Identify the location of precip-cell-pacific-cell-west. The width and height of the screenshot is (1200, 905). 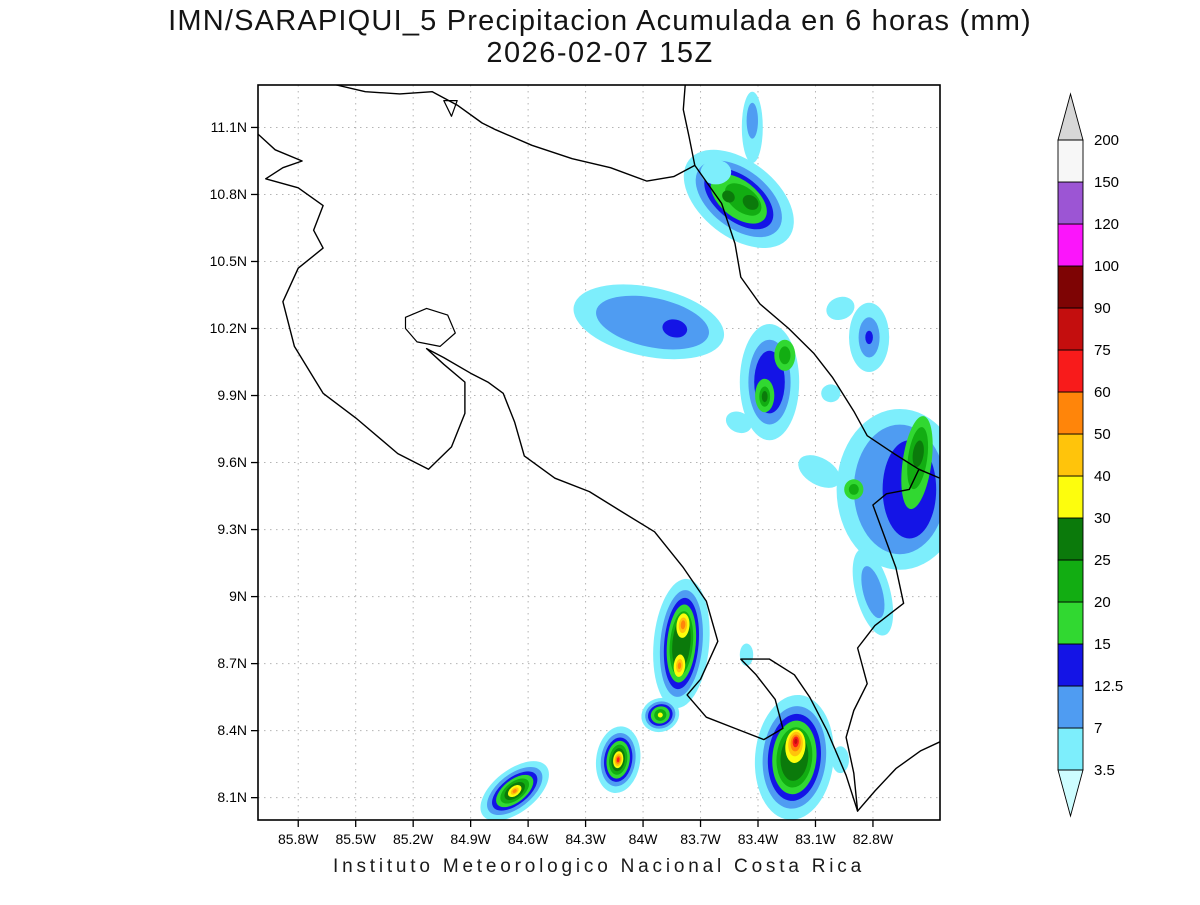
(514, 790).